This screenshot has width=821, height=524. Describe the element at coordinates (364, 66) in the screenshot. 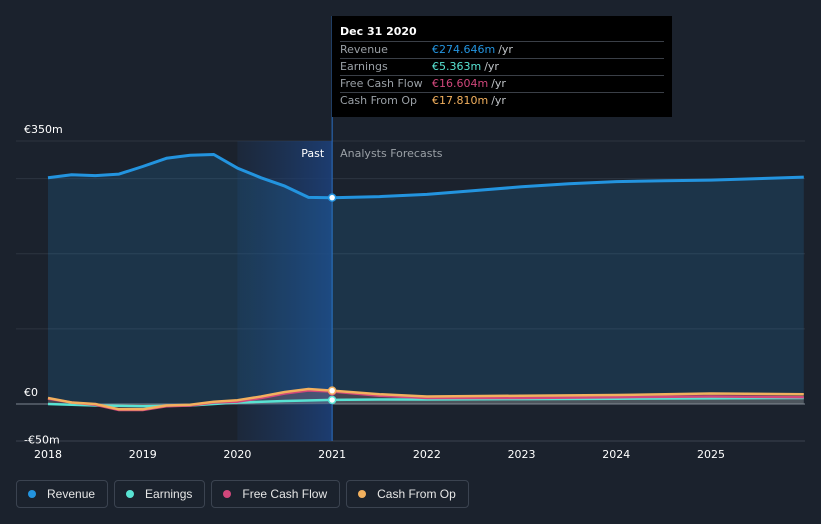

I see `tooltip-label: Earnings` at that location.